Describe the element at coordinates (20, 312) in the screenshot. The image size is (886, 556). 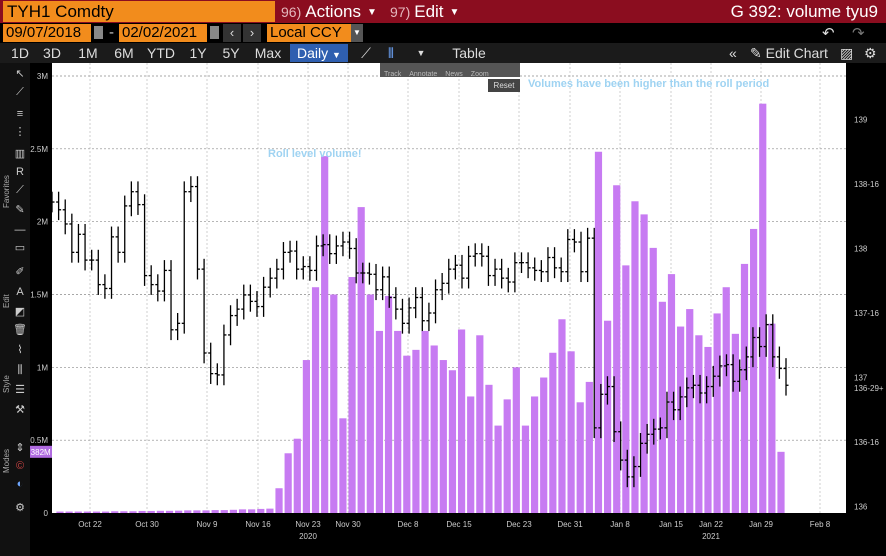
I see `eraser-icon: ◩` at that location.